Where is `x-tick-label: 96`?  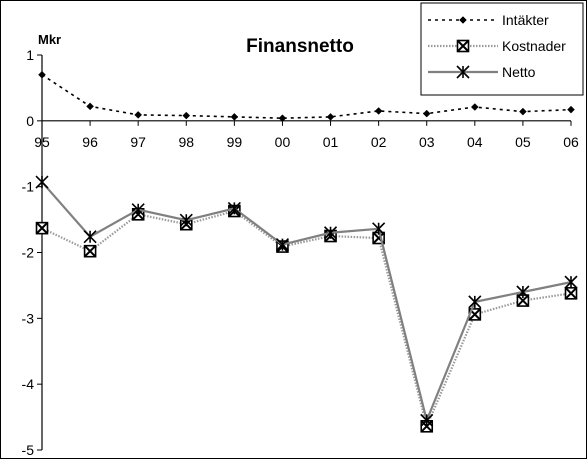 x-tick-label: 96 is located at coordinates (90, 142).